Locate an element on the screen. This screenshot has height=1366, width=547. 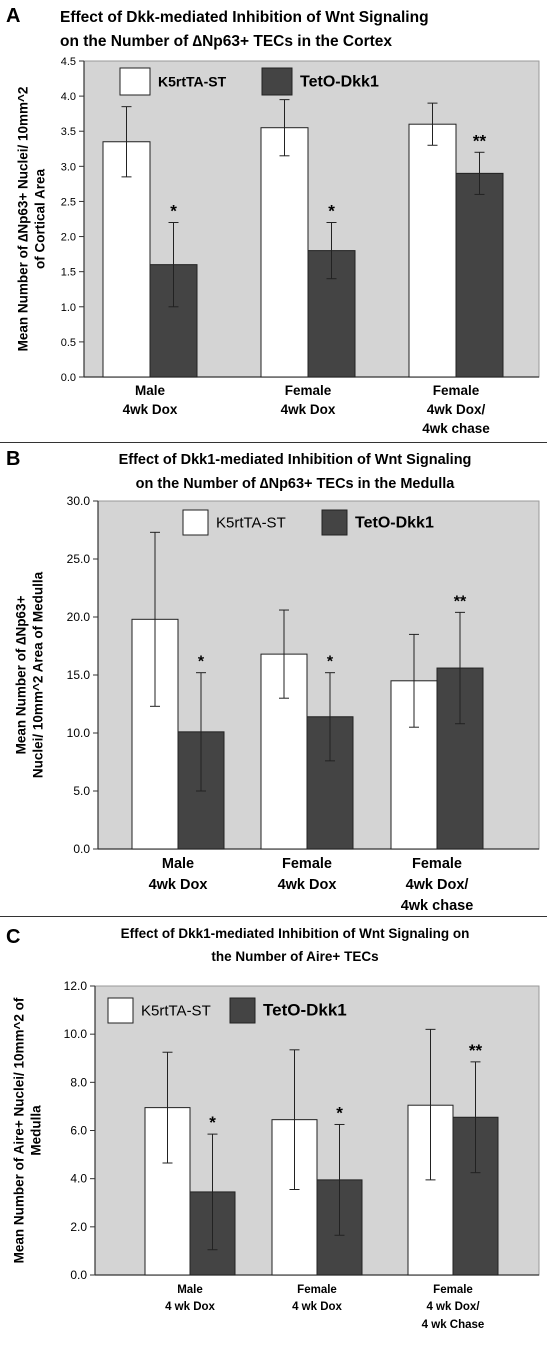
panel-letter: C is located at coordinates (13, 937).